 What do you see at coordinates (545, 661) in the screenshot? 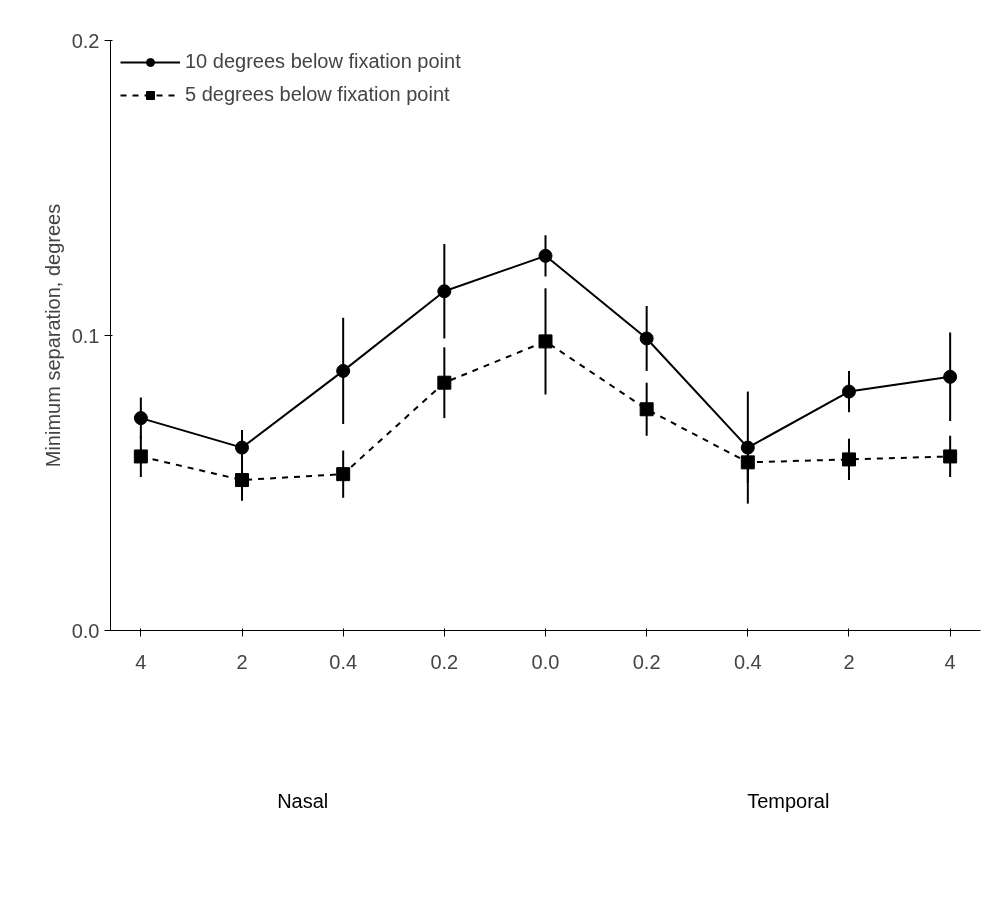
I see `x-tick-label: 0.0` at bounding box center [545, 661].